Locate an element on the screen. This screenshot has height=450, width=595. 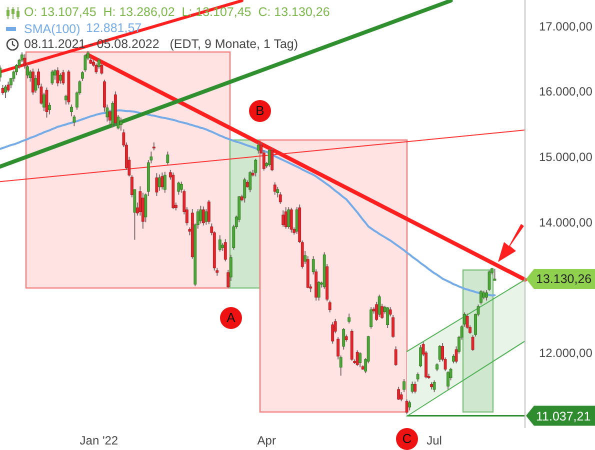
y-tick-label: 17.000,00 is located at coordinates (566, 26).